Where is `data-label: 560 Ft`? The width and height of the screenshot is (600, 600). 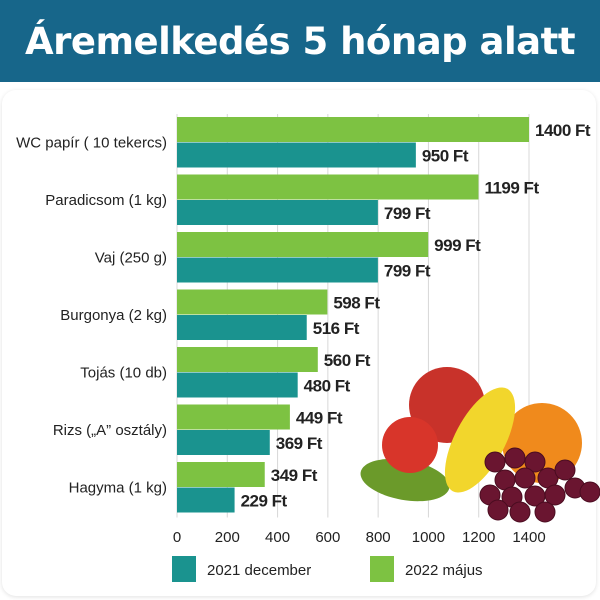
data-label: 560 Ft is located at coordinates (347, 360).